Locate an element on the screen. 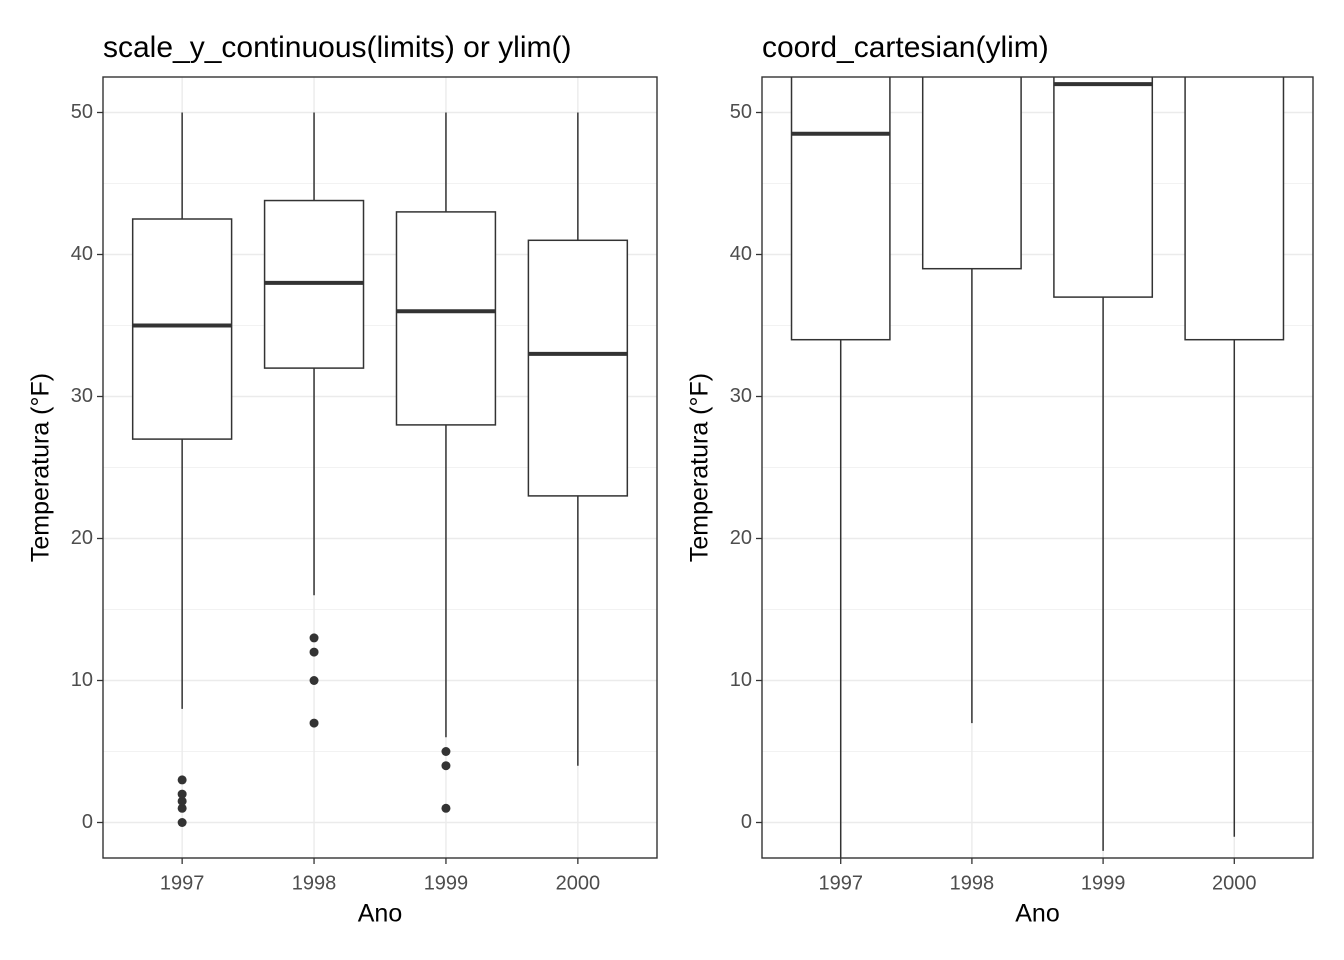 This screenshot has height=960, width=1344. chart-title: coord_cartesian(ylim) is located at coordinates (905, 47).